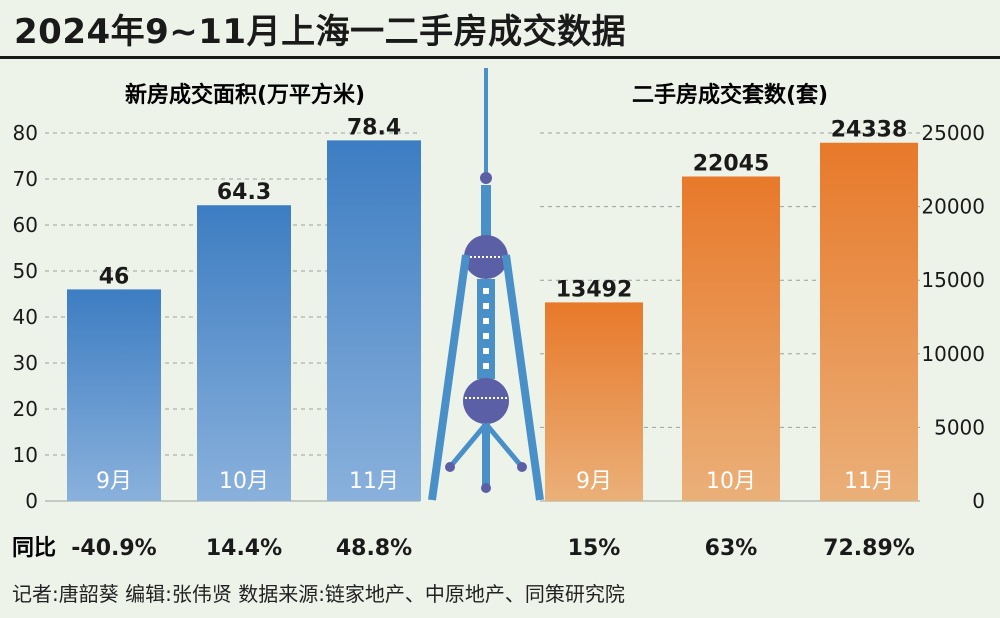  What do you see at coordinates (245, 95) in the screenshot?
I see `new-home-chart-title: 新房成交面积(万平方米)` at bounding box center [245, 95].